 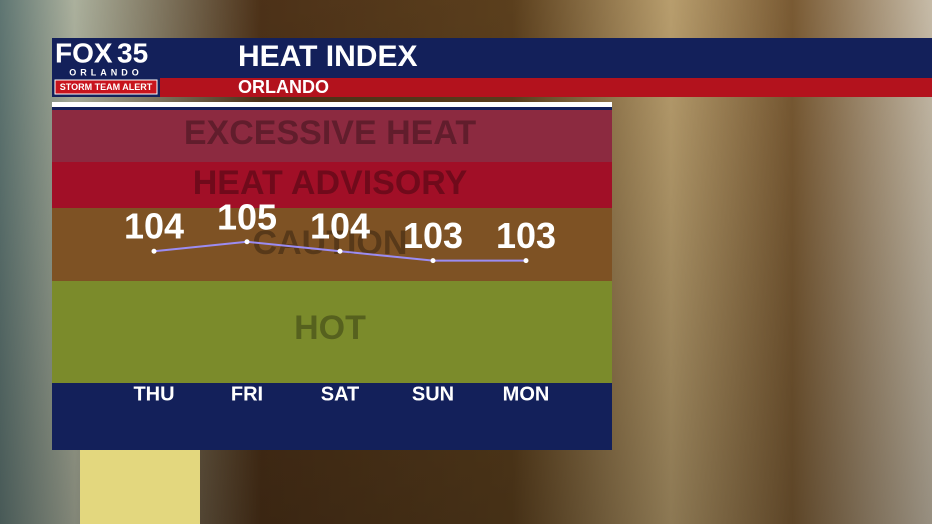 I want to click on zone-advisory, so click(x=332, y=185).